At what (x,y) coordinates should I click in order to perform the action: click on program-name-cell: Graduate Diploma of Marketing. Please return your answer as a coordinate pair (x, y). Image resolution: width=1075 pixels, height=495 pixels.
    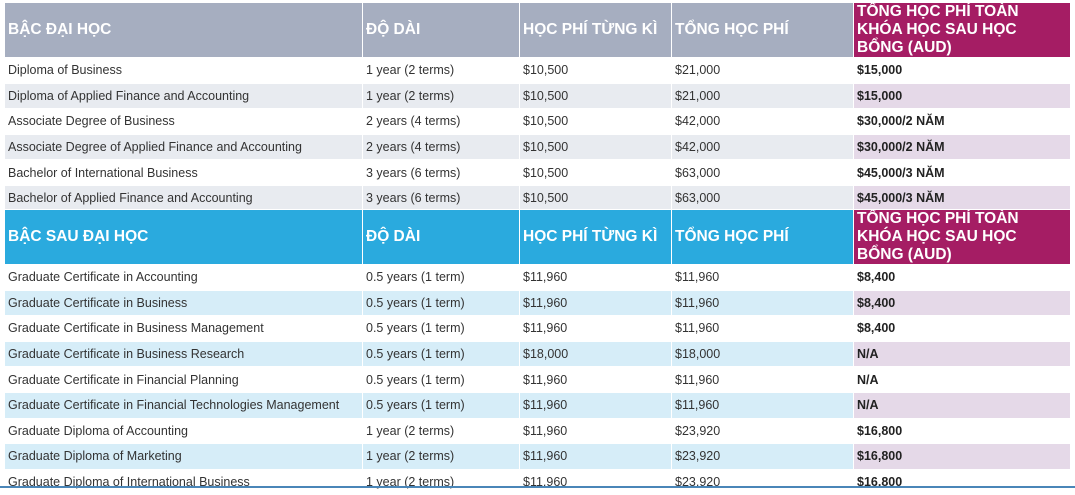
    Looking at the image, I should click on (183, 456).